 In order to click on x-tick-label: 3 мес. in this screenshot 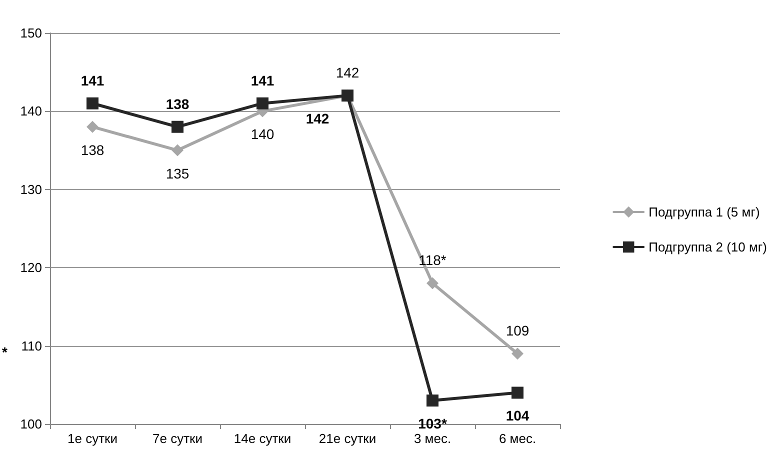, I will do `click(433, 438)`.